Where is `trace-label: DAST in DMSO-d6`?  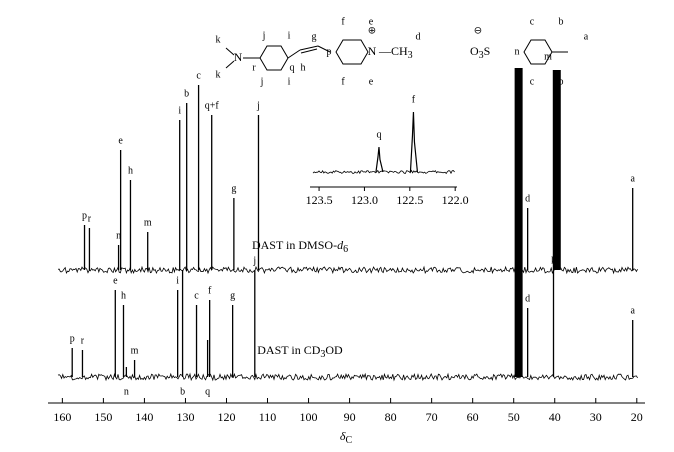 trace-label: DAST in DMSO-d6 is located at coordinates (300, 247).